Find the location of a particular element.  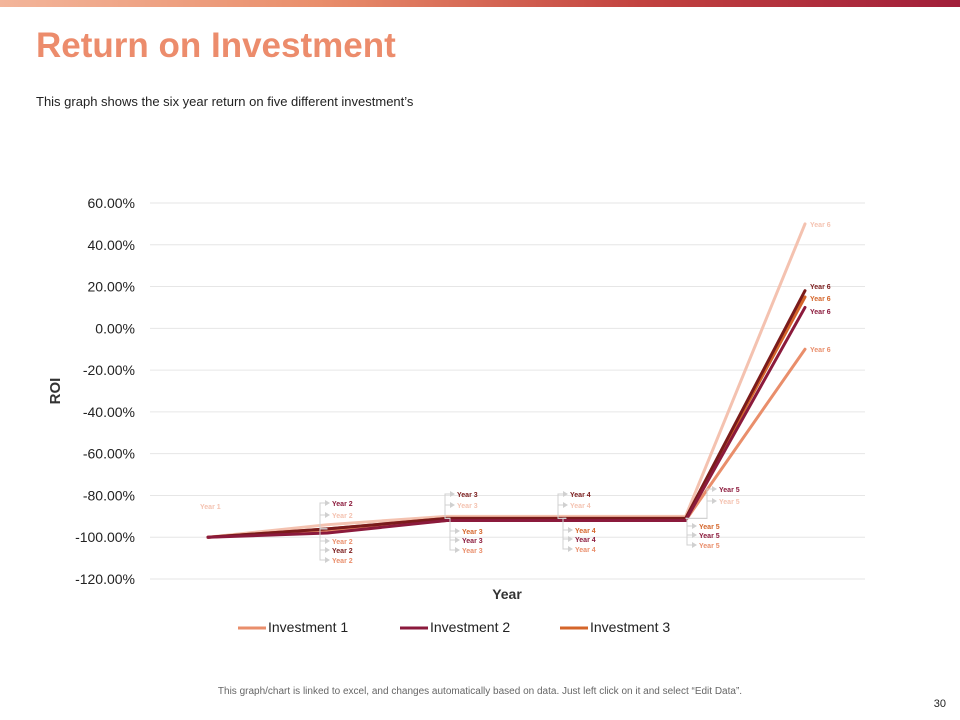

legend-label: Investment 2 is located at coordinates (470, 627).